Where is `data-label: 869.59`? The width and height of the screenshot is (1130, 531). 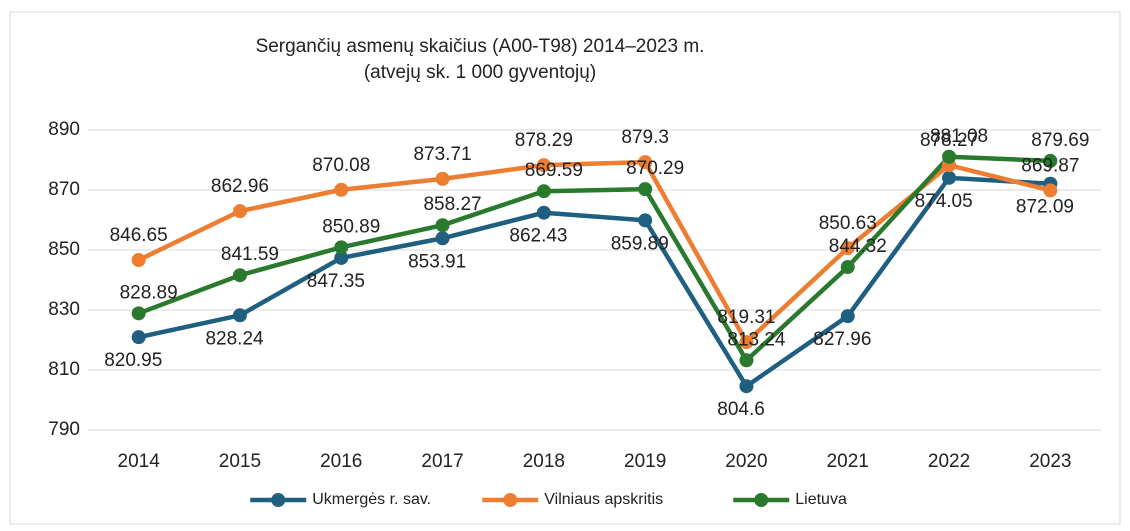 data-label: 869.59 is located at coordinates (554, 170).